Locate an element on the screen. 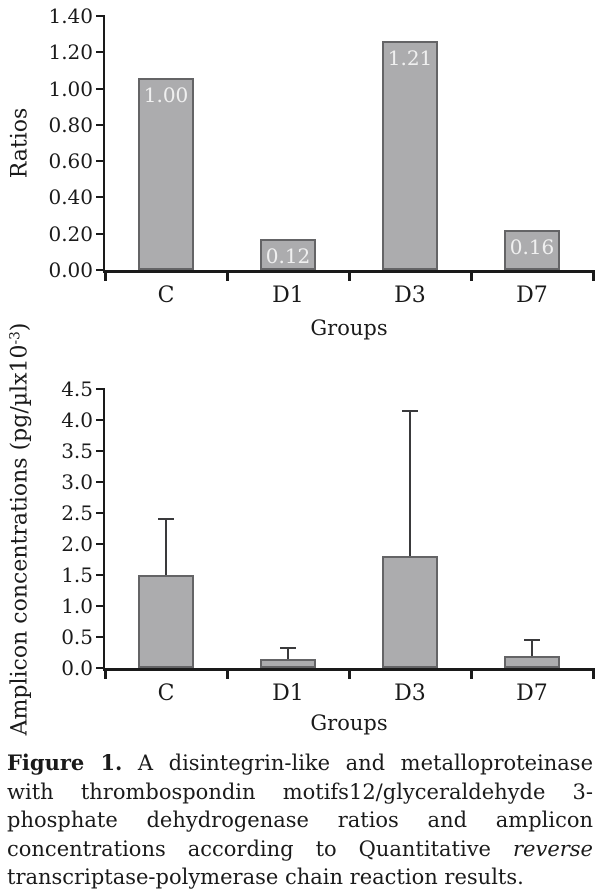 This screenshot has width=600, height=891. amplicon-y-axis-title: Amplicon concentrations (pg/µlx10-3) is located at coordinates (20, 528).